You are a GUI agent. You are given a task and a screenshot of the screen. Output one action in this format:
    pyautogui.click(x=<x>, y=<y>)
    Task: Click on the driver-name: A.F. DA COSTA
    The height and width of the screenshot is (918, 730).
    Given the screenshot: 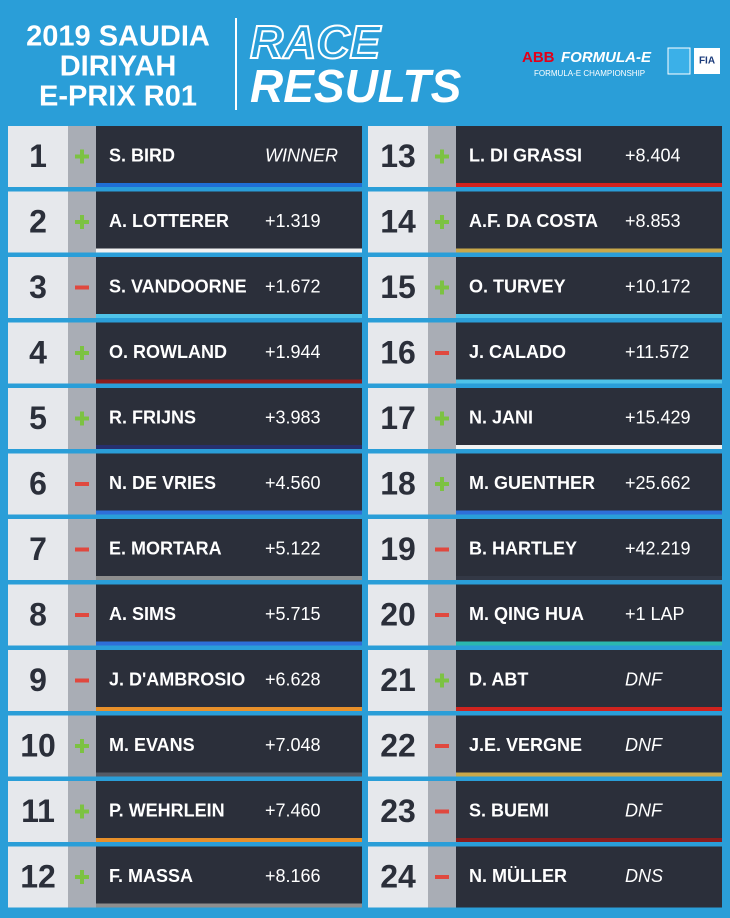 What is the action you would take?
    pyautogui.click(x=533, y=221)
    